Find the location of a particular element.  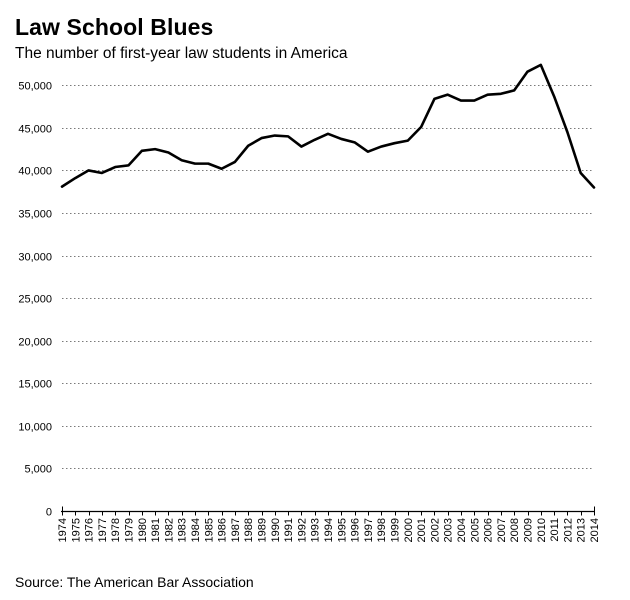

x-tick-label: 1975 is located at coordinates (76, 530).